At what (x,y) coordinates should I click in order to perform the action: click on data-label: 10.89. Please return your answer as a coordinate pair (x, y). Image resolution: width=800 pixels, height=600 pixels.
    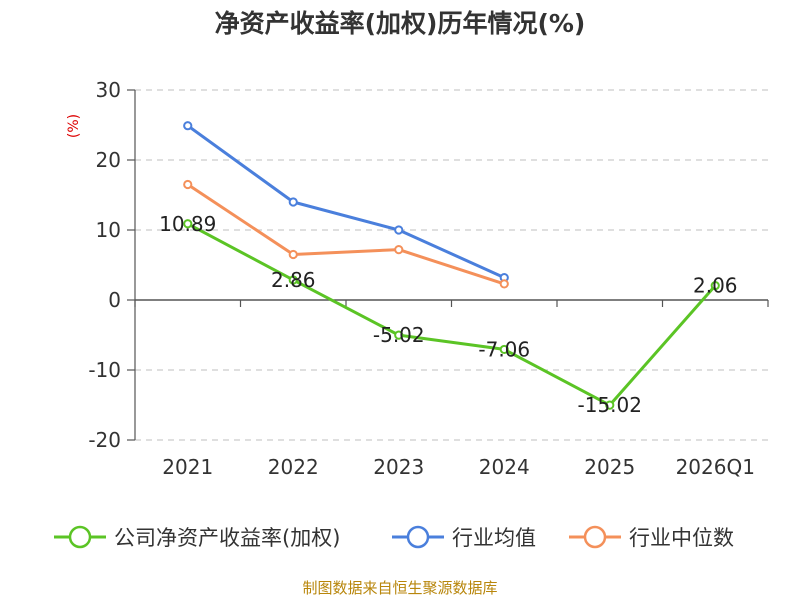
    Looking at the image, I should click on (187, 224).